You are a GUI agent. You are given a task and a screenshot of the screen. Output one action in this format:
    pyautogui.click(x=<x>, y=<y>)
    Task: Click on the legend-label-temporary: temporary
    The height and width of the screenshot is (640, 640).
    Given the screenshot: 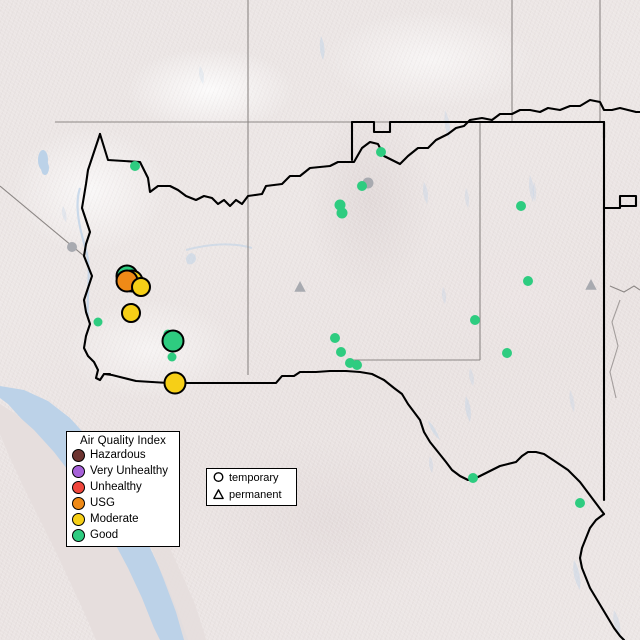 What is the action you would take?
    pyautogui.click(x=254, y=477)
    